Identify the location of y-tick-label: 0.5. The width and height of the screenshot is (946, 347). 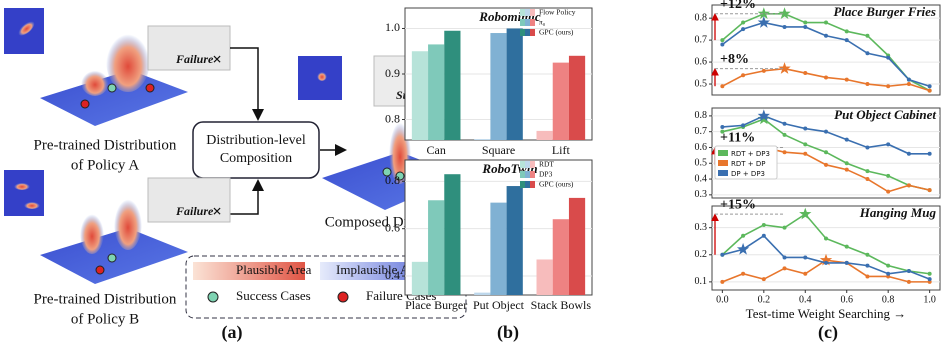
(701, 163).